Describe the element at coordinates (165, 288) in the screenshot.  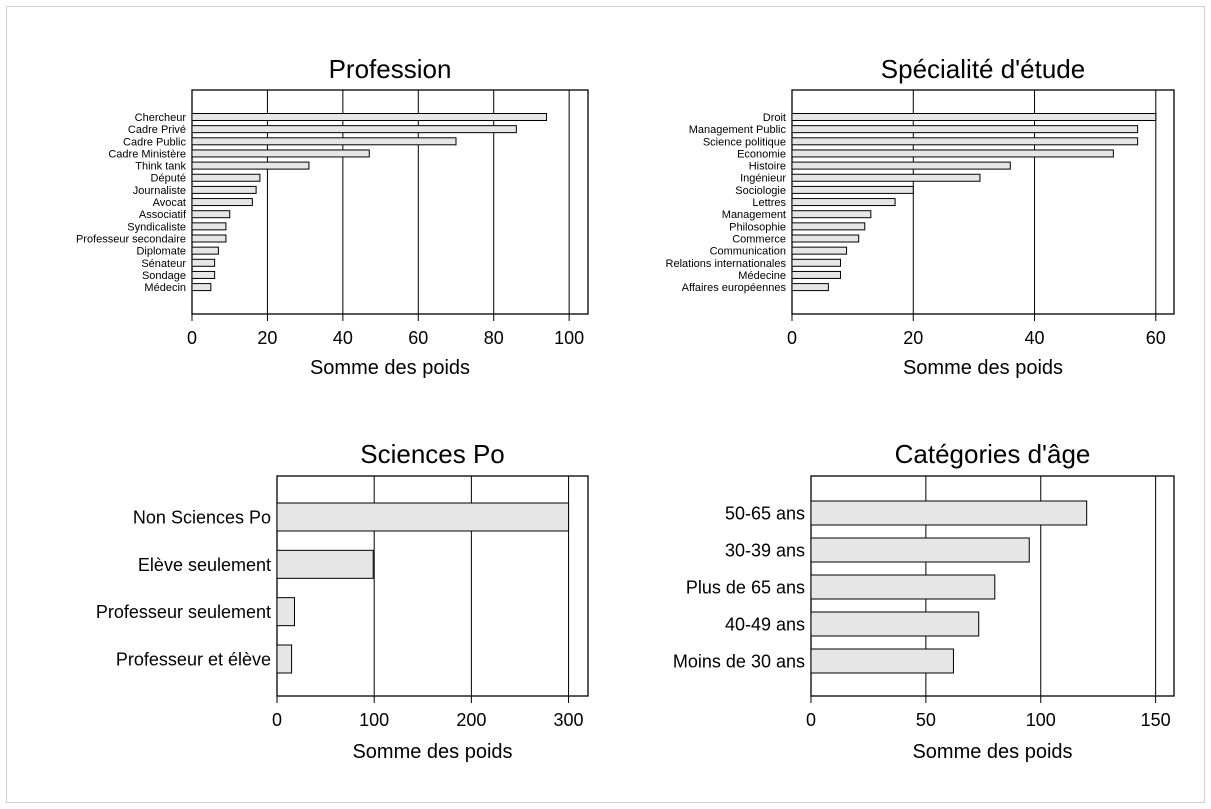
I see `category-label: Médecin` at that location.